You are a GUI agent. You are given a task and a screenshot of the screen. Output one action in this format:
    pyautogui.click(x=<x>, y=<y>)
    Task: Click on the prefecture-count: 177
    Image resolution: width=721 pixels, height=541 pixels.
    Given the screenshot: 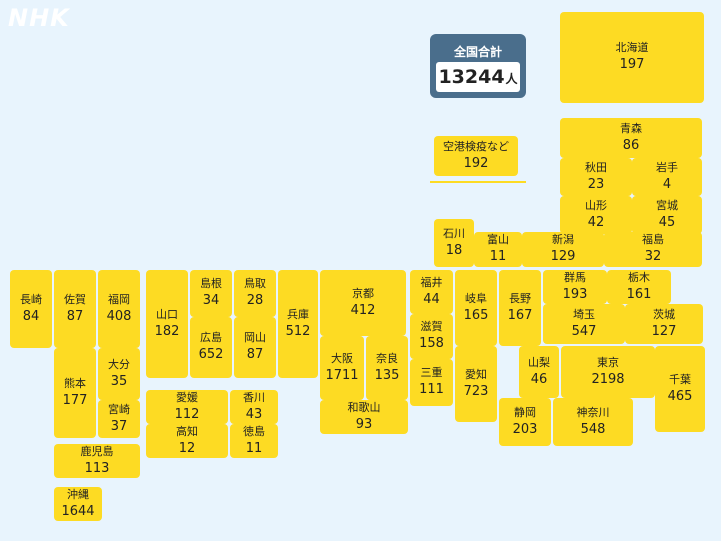 What is the action you would take?
    pyautogui.click(x=75, y=400)
    